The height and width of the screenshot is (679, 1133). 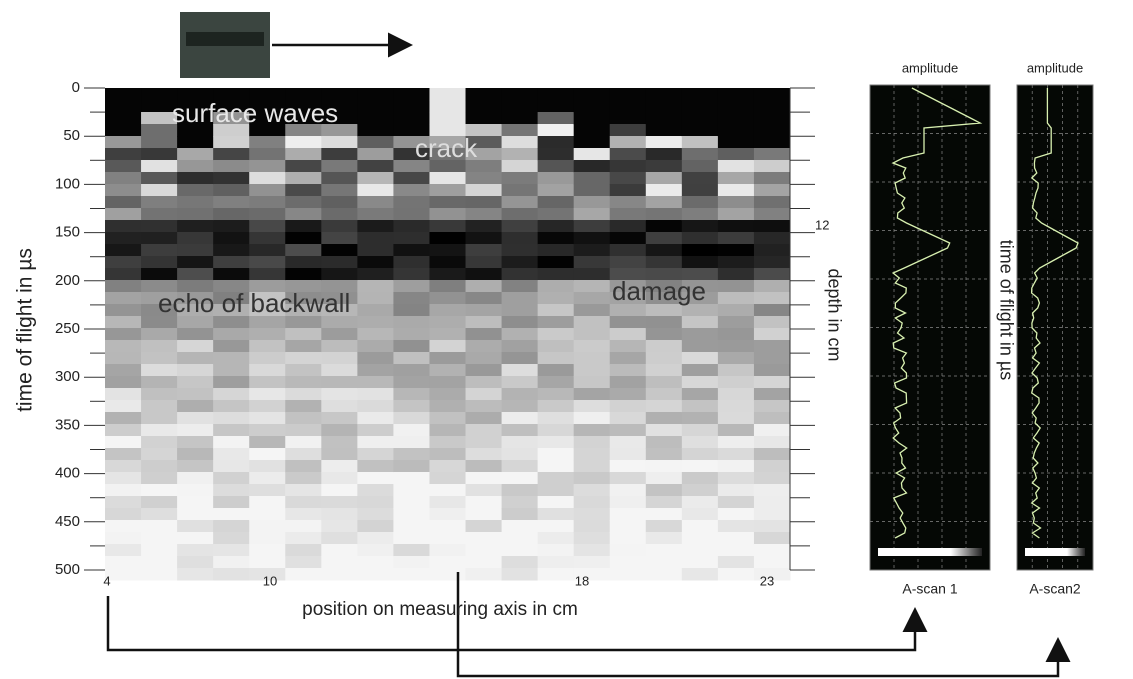 I want to click on x-tick-label: 18, so click(x=582, y=580).